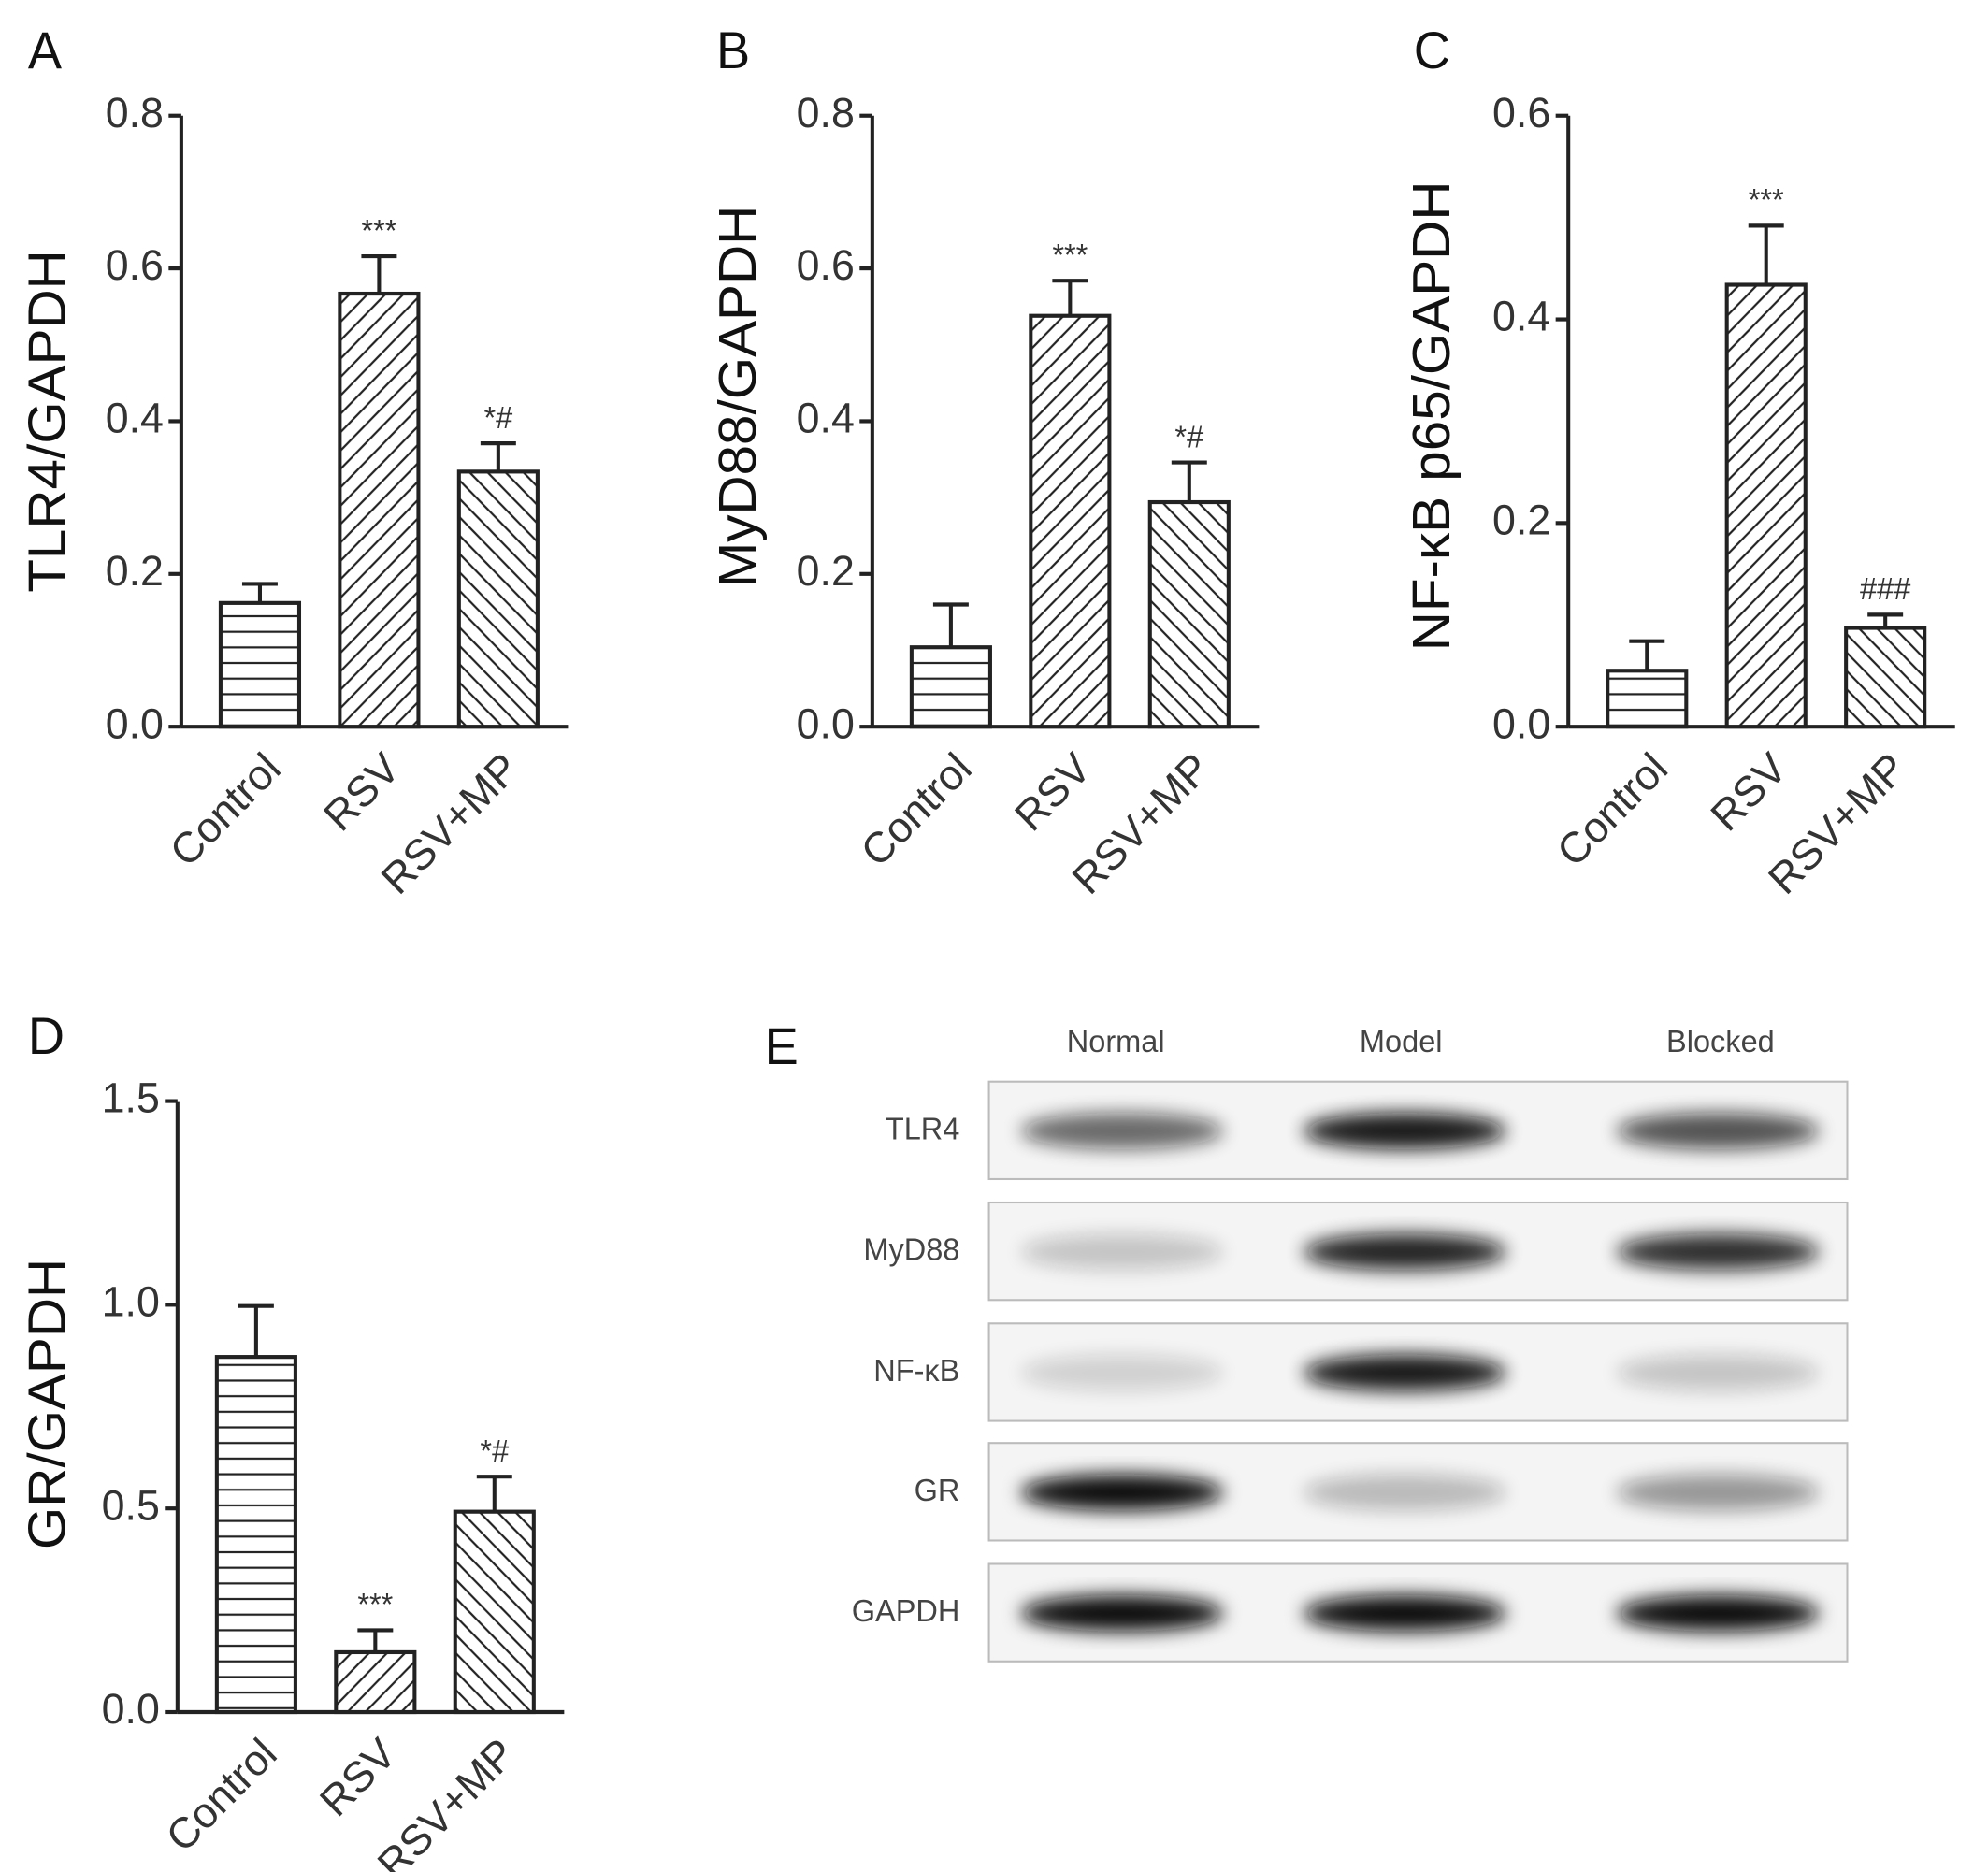 This screenshot has width=1988, height=1872. What do you see at coordinates (131, 1097) in the screenshot?
I see `y-tick-label: 1.5` at bounding box center [131, 1097].